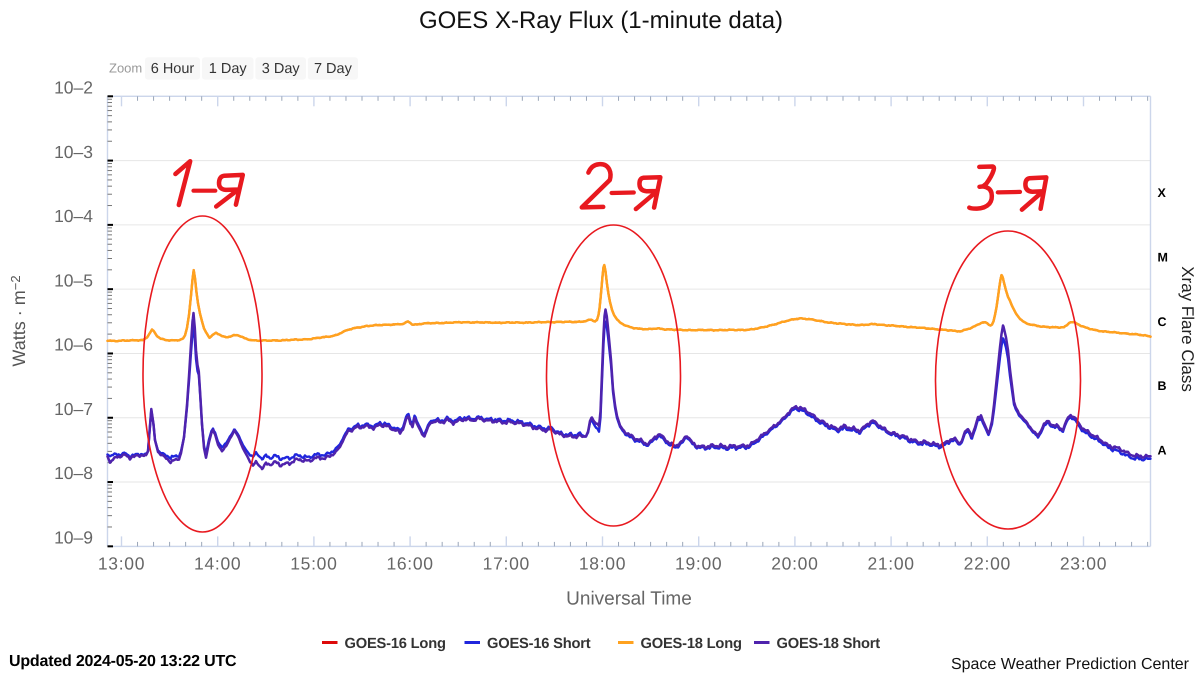 The height and width of the screenshot is (680, 1200). Describe the element at coordinates (1162, 193) in the screenshot. I see `svg-text: X` at that location.